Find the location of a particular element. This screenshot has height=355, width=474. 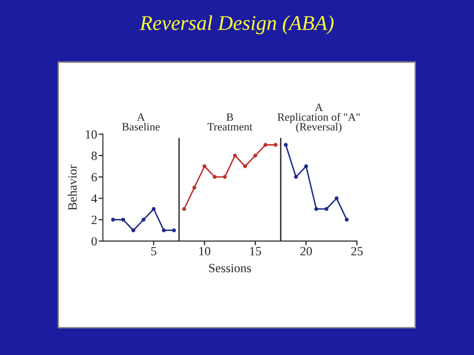

text: A Replication of "A" (Reversal) is located at coordinates (319, 118).